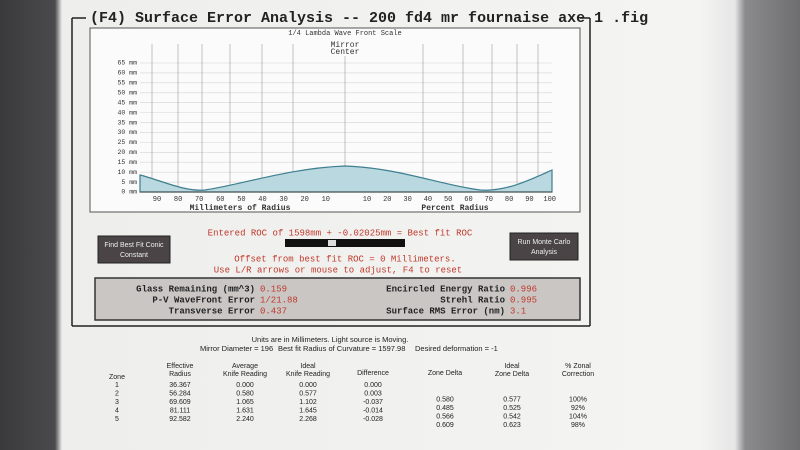 Image resolution: width=800 pixels, height=450 pixels. Describe the element at coordinates (127, 83) in the screenshot. I see `y-label: 55 mm` at that location.